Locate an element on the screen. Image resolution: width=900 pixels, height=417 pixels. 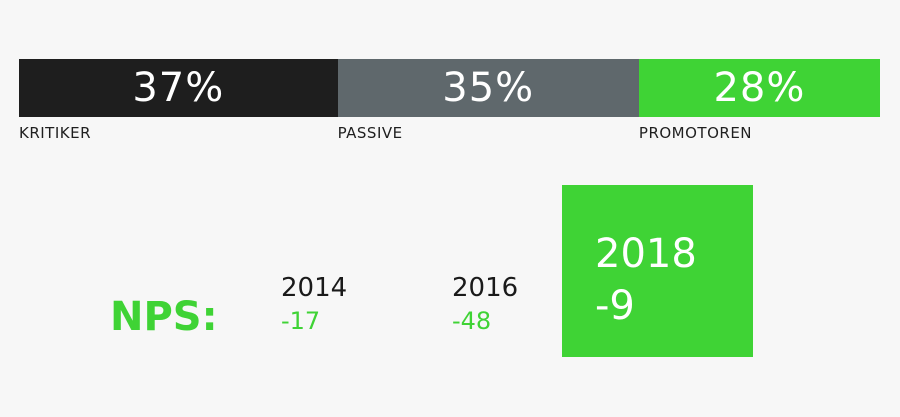
category-label-promotoren: PROMOTOREN is located at coordinates (695, 133).